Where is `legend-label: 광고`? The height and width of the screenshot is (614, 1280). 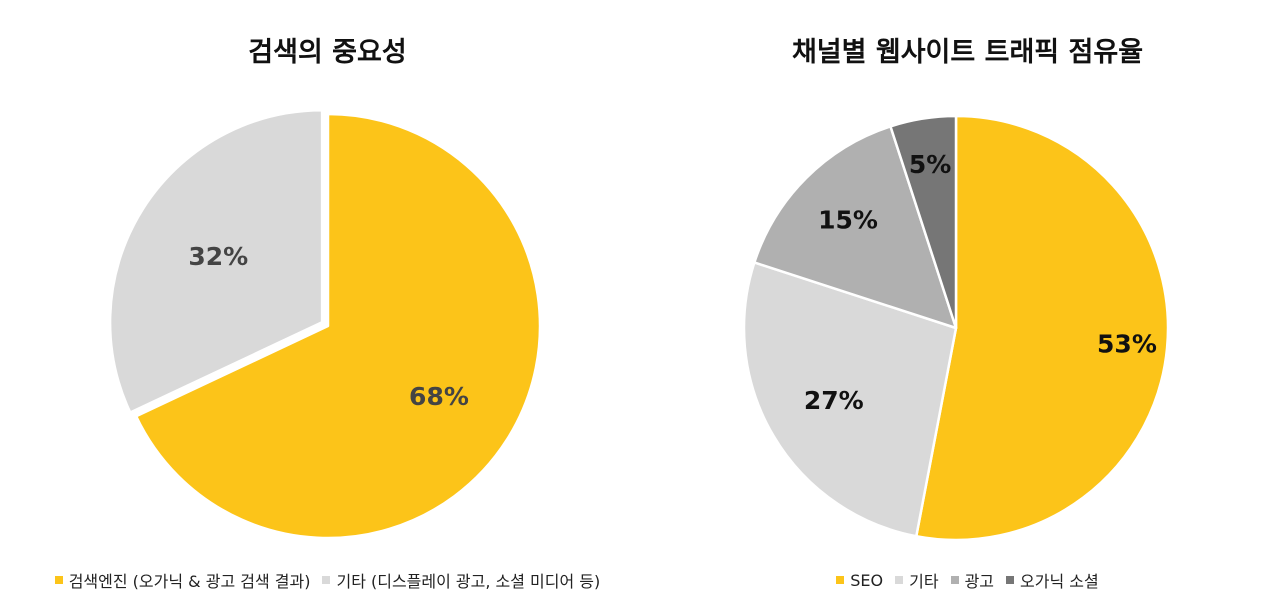
legend-label: 광고 is located at coordinates (979, 581).